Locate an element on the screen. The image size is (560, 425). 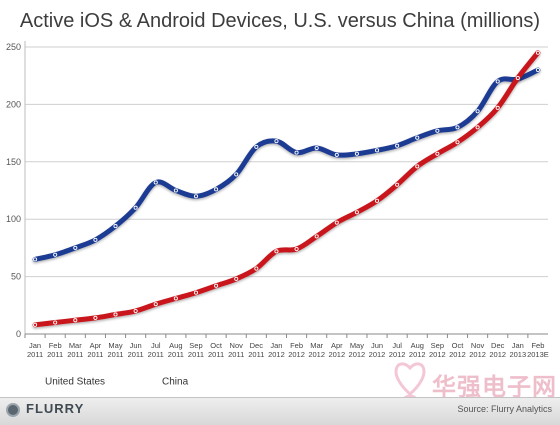
y-tick-label: 250 is located at coordinates (13, 47).